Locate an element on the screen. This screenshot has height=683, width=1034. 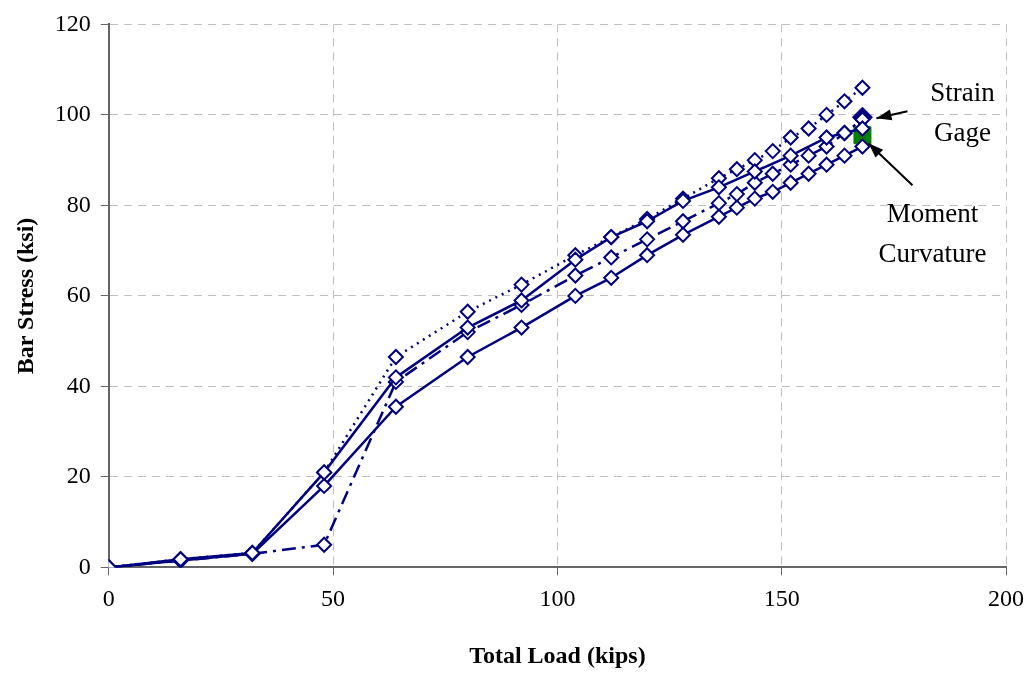
annotation: Moment Curvature is located at coordinates (932, 233).